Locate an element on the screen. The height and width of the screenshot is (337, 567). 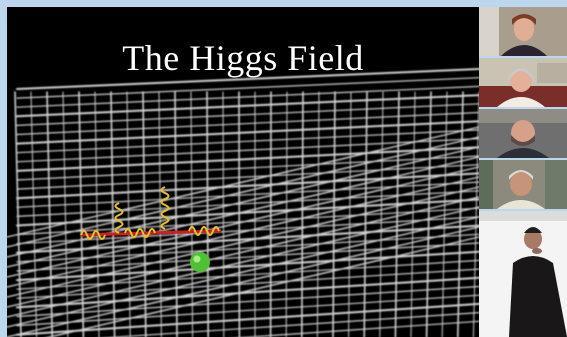
ball-highlight is located at coordinates (197, 259).